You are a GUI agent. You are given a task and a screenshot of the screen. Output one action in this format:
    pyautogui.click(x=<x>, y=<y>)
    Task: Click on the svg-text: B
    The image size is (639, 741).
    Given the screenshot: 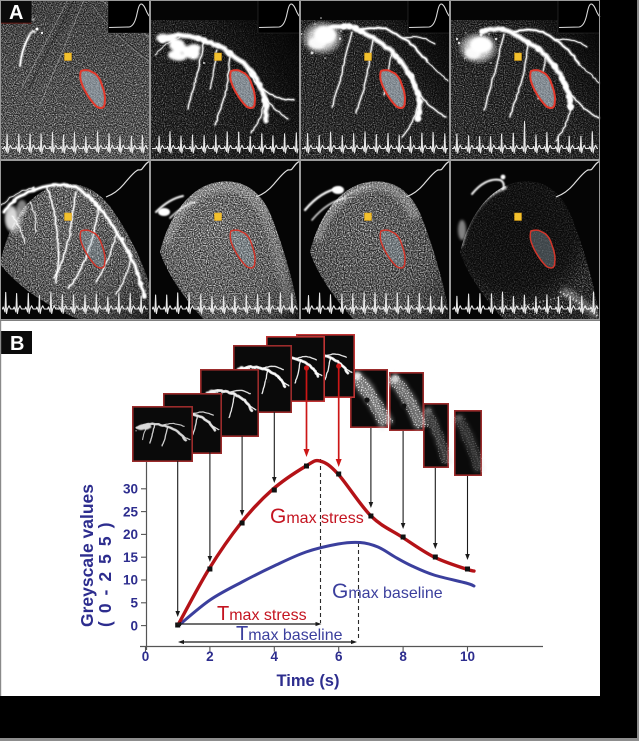 What is the action you would take?
    pyautogui.click(x=17, y=344)
    